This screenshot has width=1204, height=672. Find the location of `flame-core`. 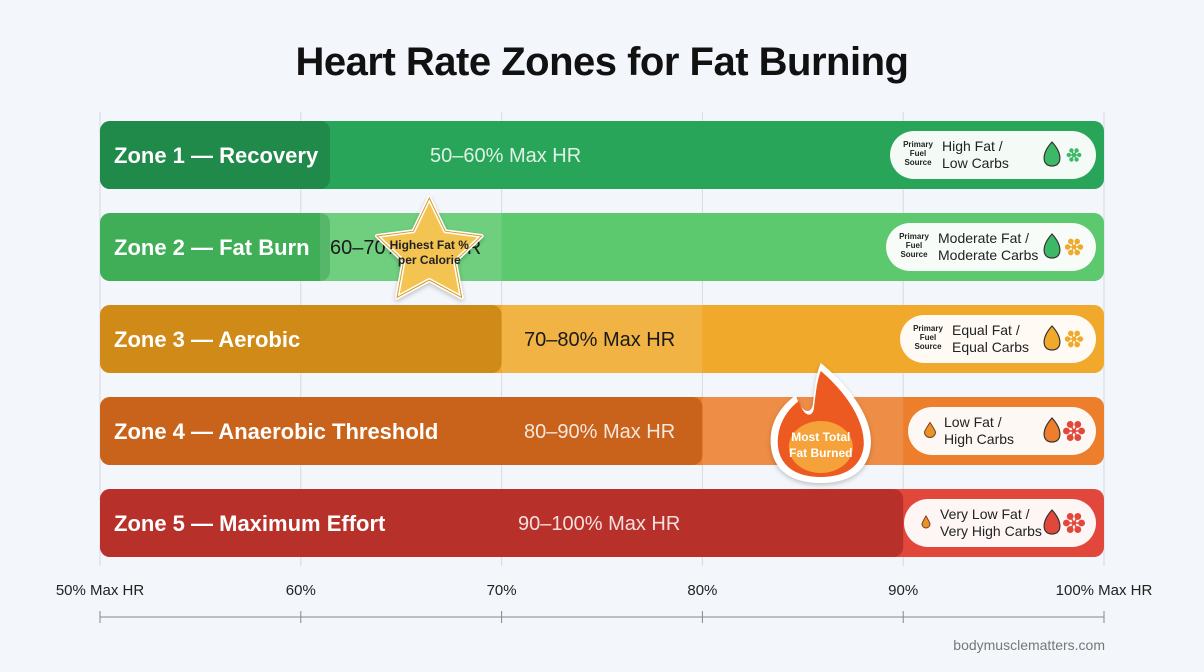

flame-core is located at coordinates (820, 447).